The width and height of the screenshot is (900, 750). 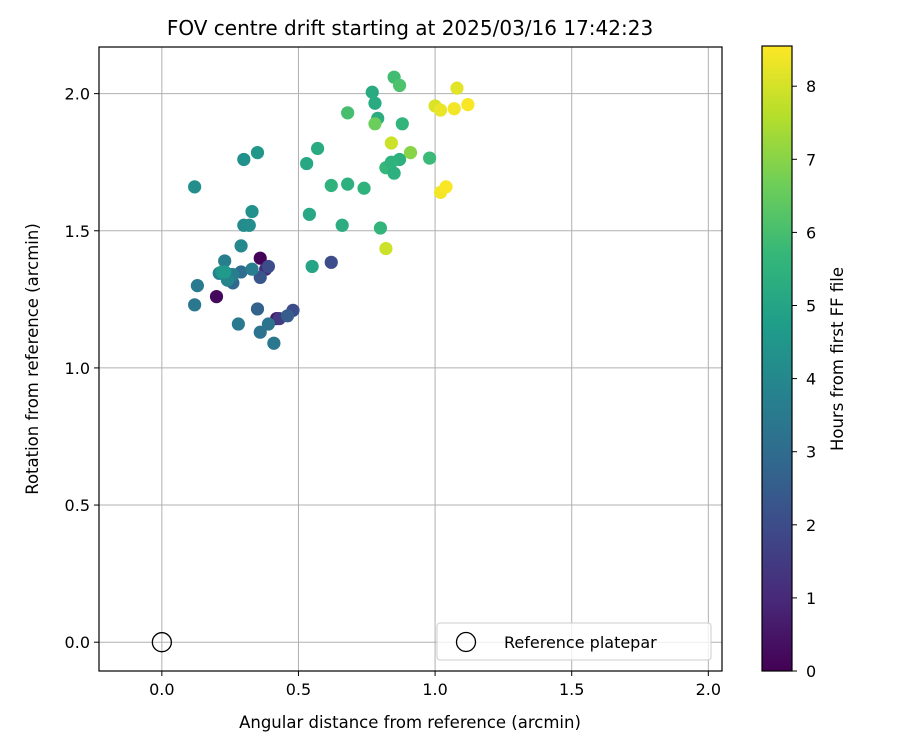 I want to click on reference-layer, so click(x=161, y=642).